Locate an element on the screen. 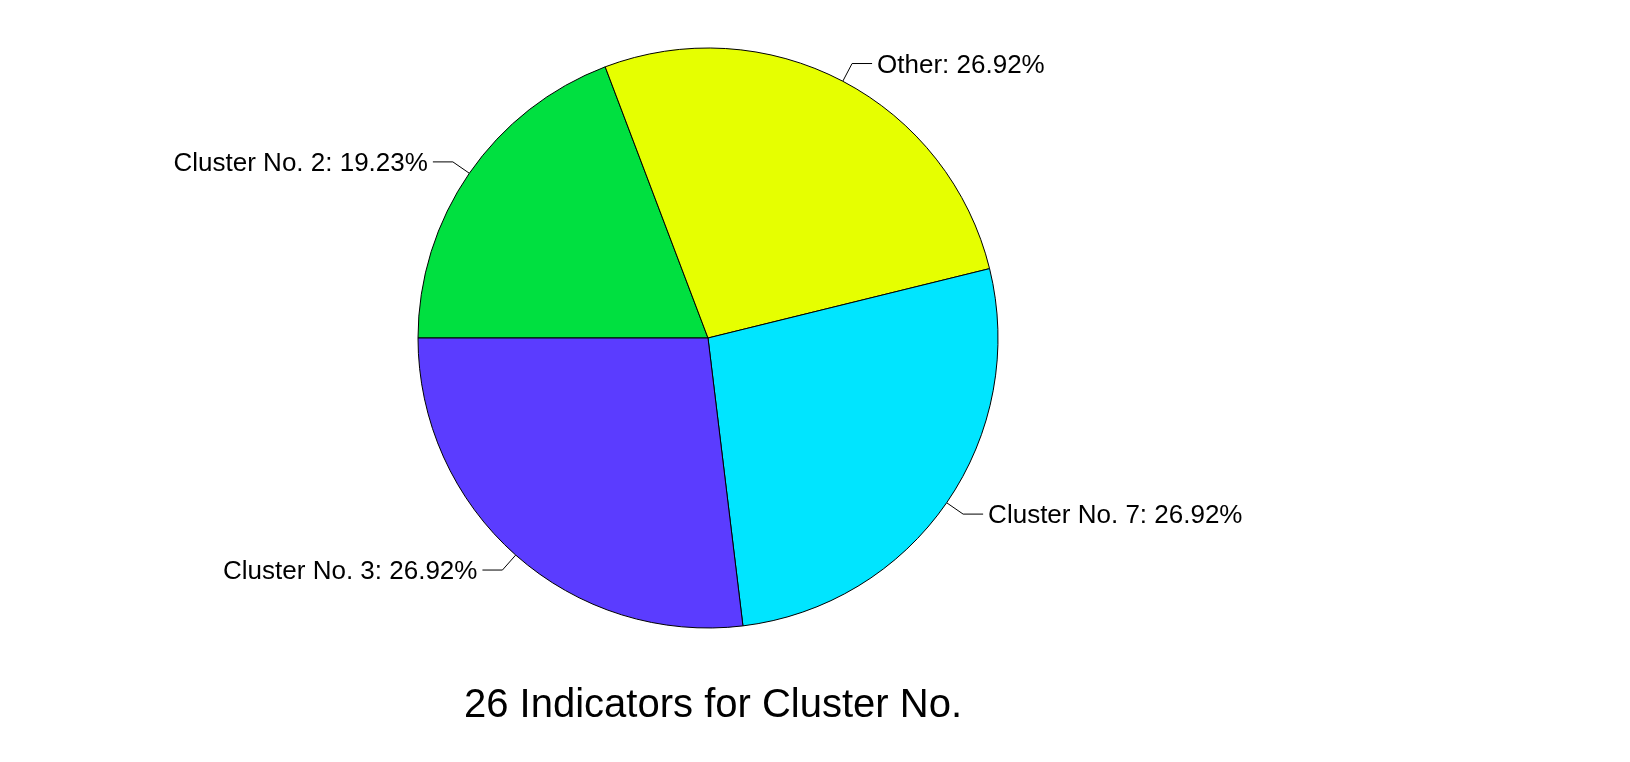 Image resolution: width=1630 pixels, height=762 pixels. text: 26 Indicators for Cluster No. is located at coordinates (713, 703).